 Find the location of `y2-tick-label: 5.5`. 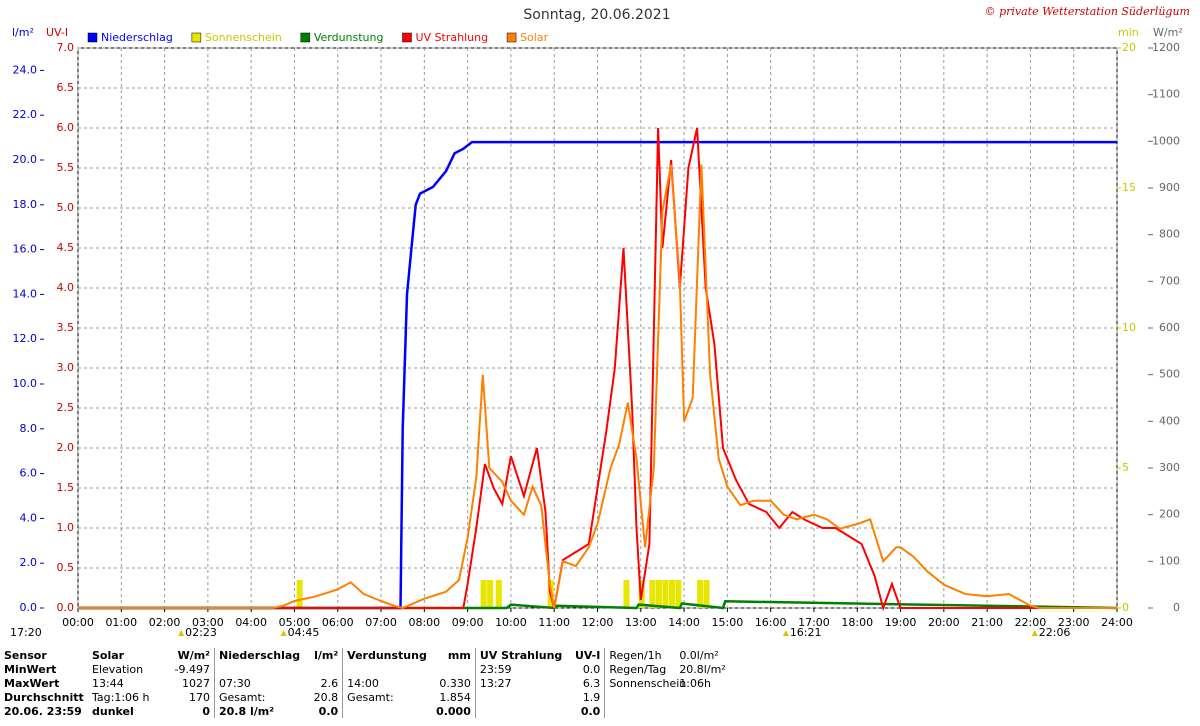

y2-tick-label: 5.5 is located at coordinates (66, 167).